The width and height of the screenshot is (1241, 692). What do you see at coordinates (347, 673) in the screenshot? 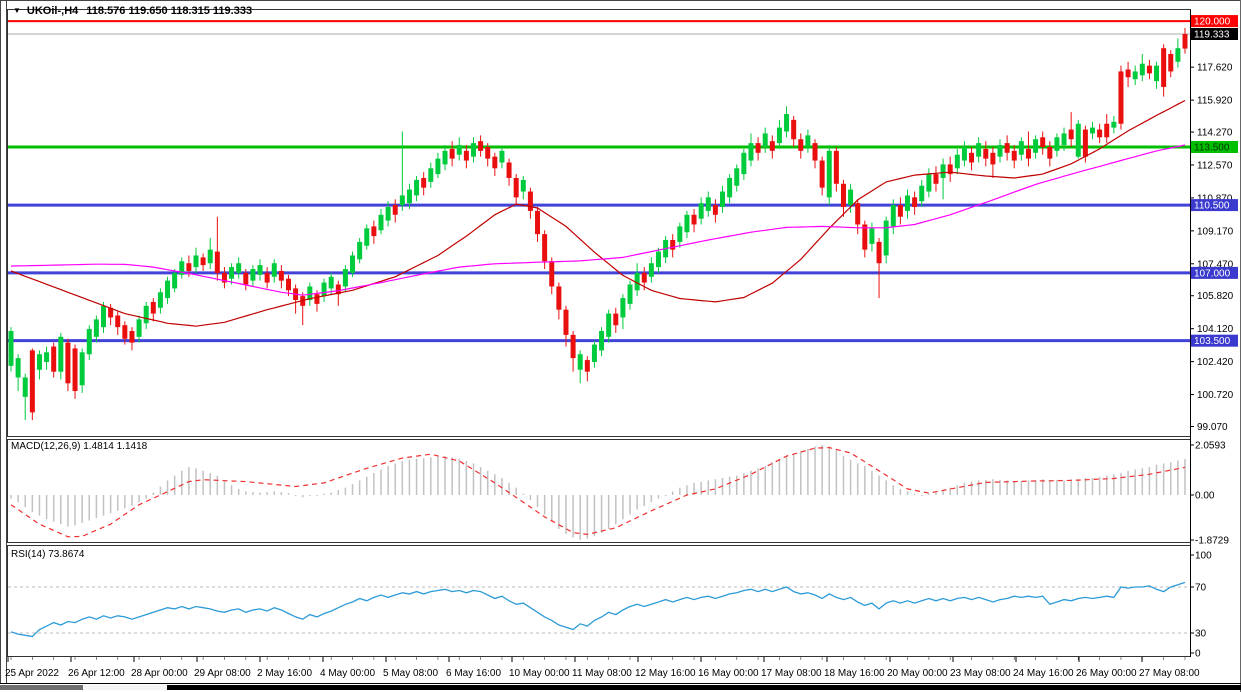
I see `svg-text: 4 May 00:00` at bounding box center [347, 673].